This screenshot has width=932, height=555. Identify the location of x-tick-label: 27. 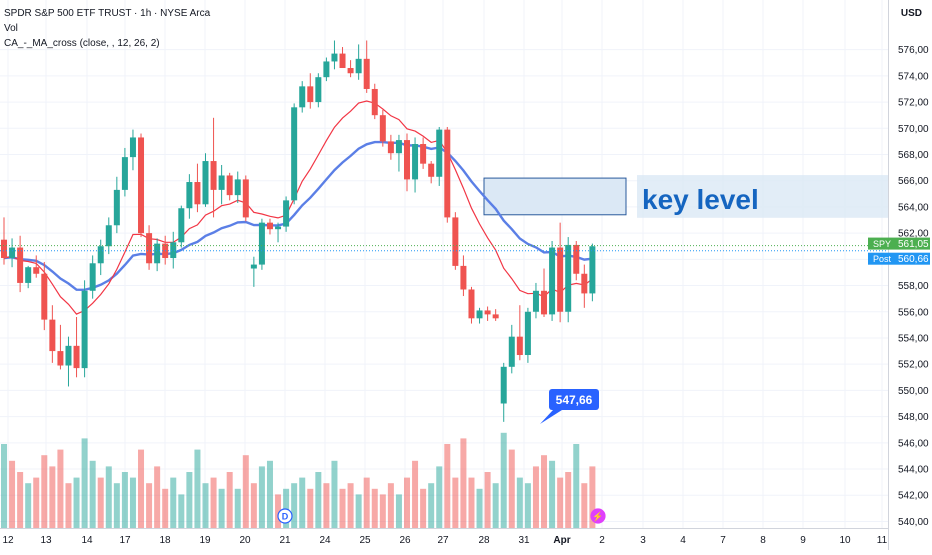
(443, 540).